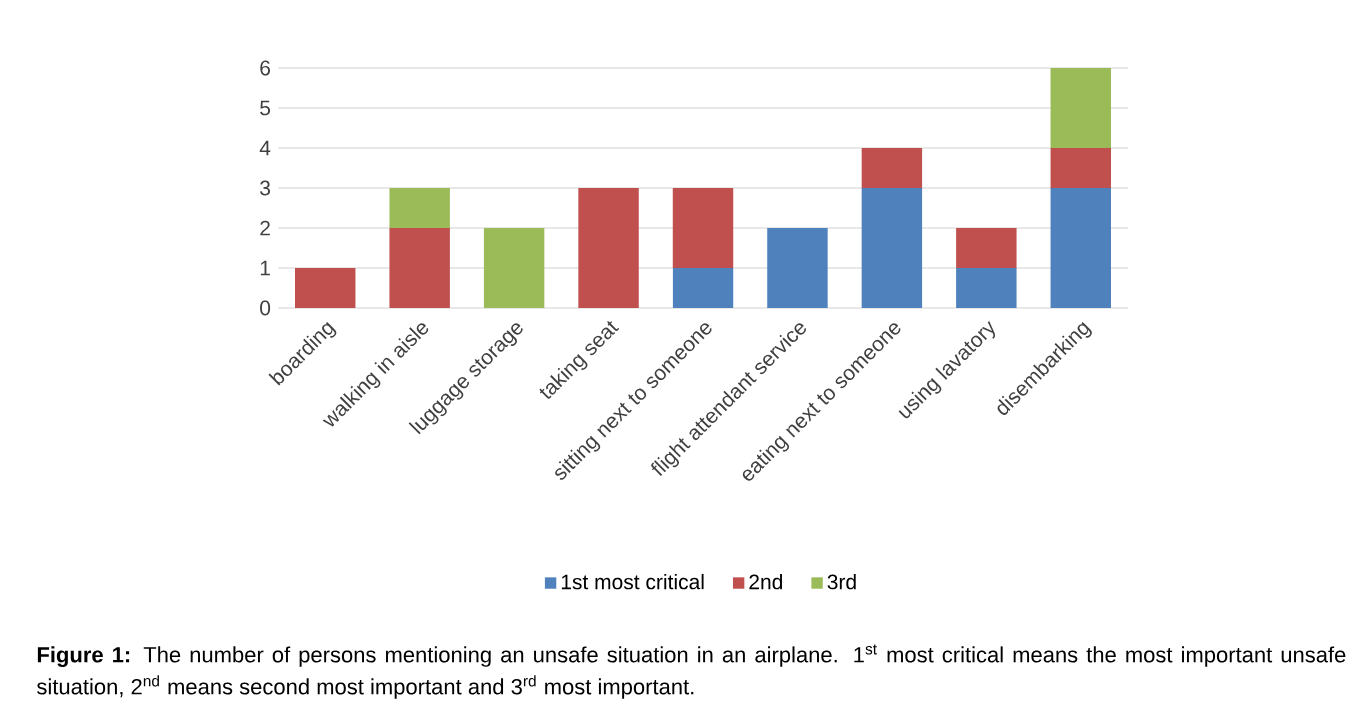  Describe the element at coordinates (766, 581) in the screenshot. I see `legend-label: 2nd` at that location.